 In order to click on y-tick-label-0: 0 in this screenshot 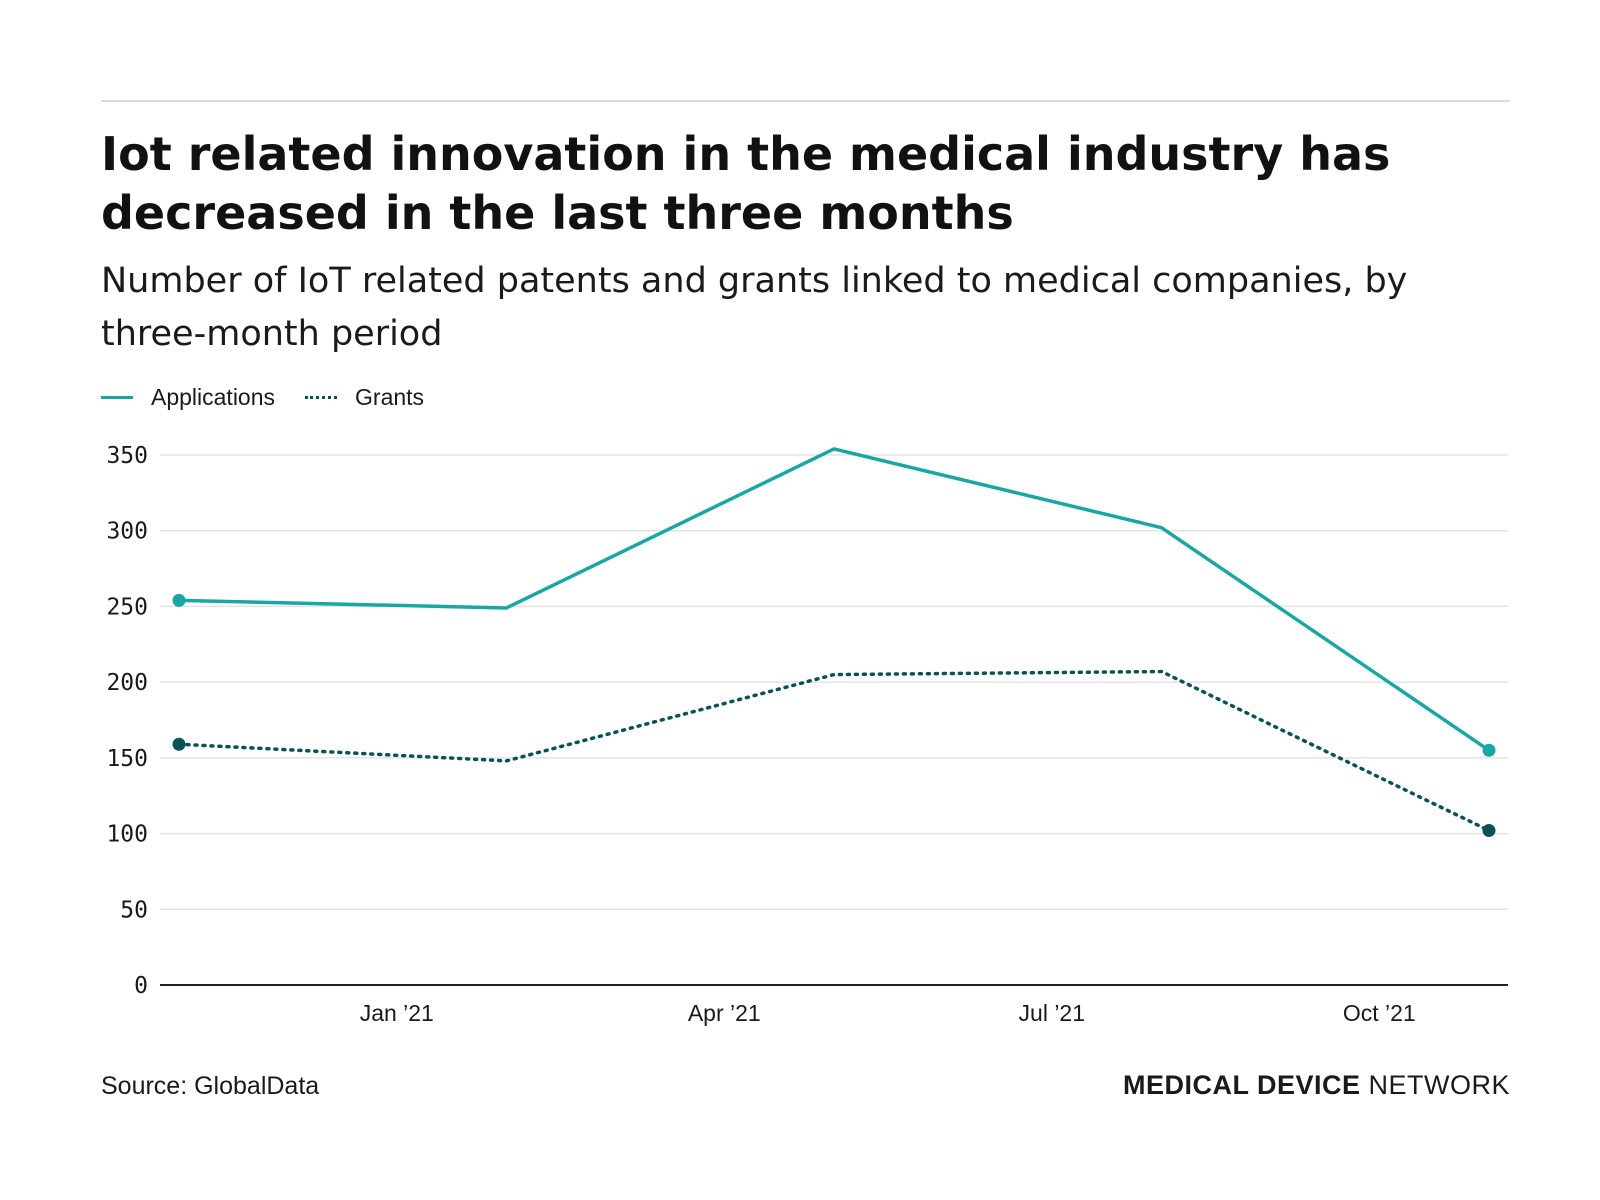, I will do `click(141, 986)`.